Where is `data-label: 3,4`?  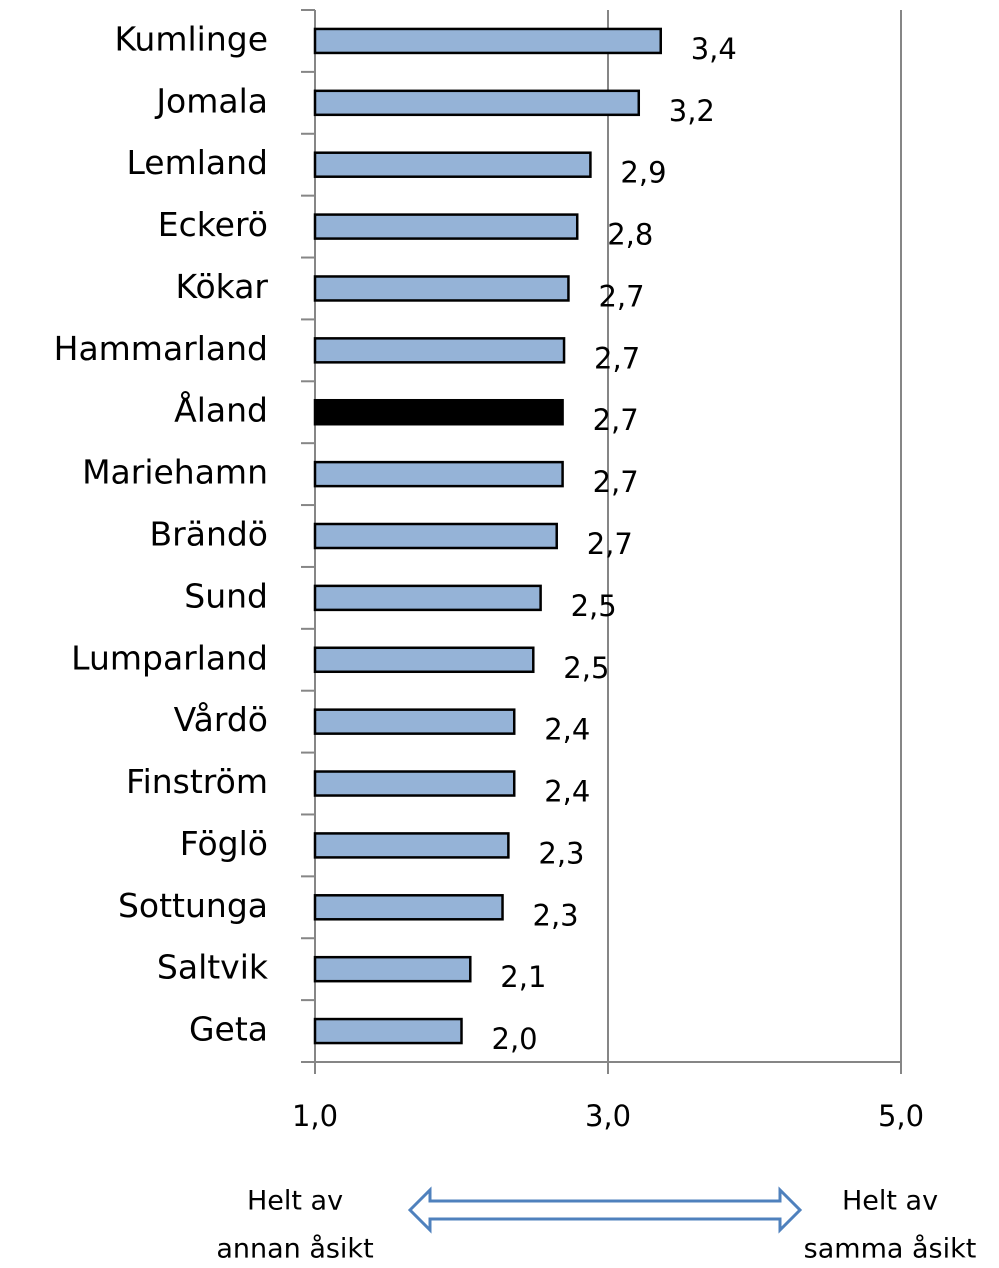 data-label: 3,4 is located at coordinates (714, 49).